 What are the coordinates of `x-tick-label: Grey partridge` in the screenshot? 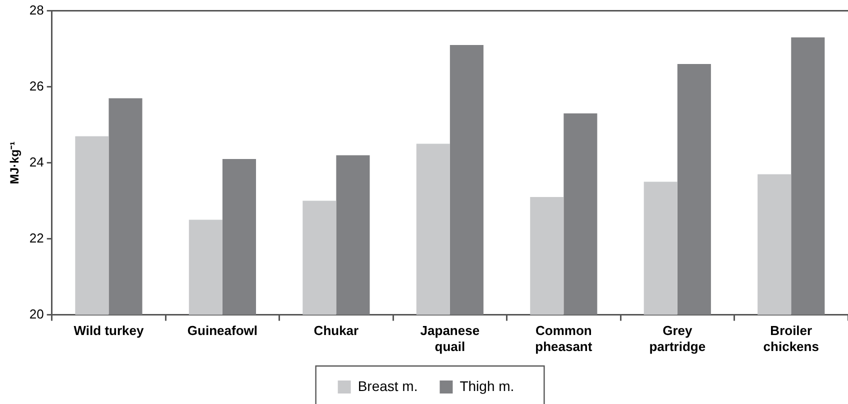 It's located at (677, 338).